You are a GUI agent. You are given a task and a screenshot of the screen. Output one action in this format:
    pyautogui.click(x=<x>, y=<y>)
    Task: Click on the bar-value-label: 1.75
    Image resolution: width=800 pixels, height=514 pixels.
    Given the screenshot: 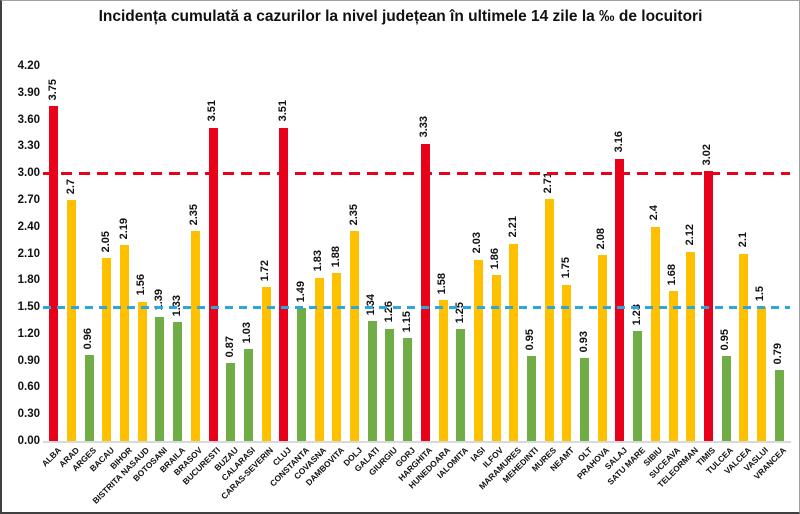 What is the action you would take?
    pyautogui.click(x=565, y=268)
    